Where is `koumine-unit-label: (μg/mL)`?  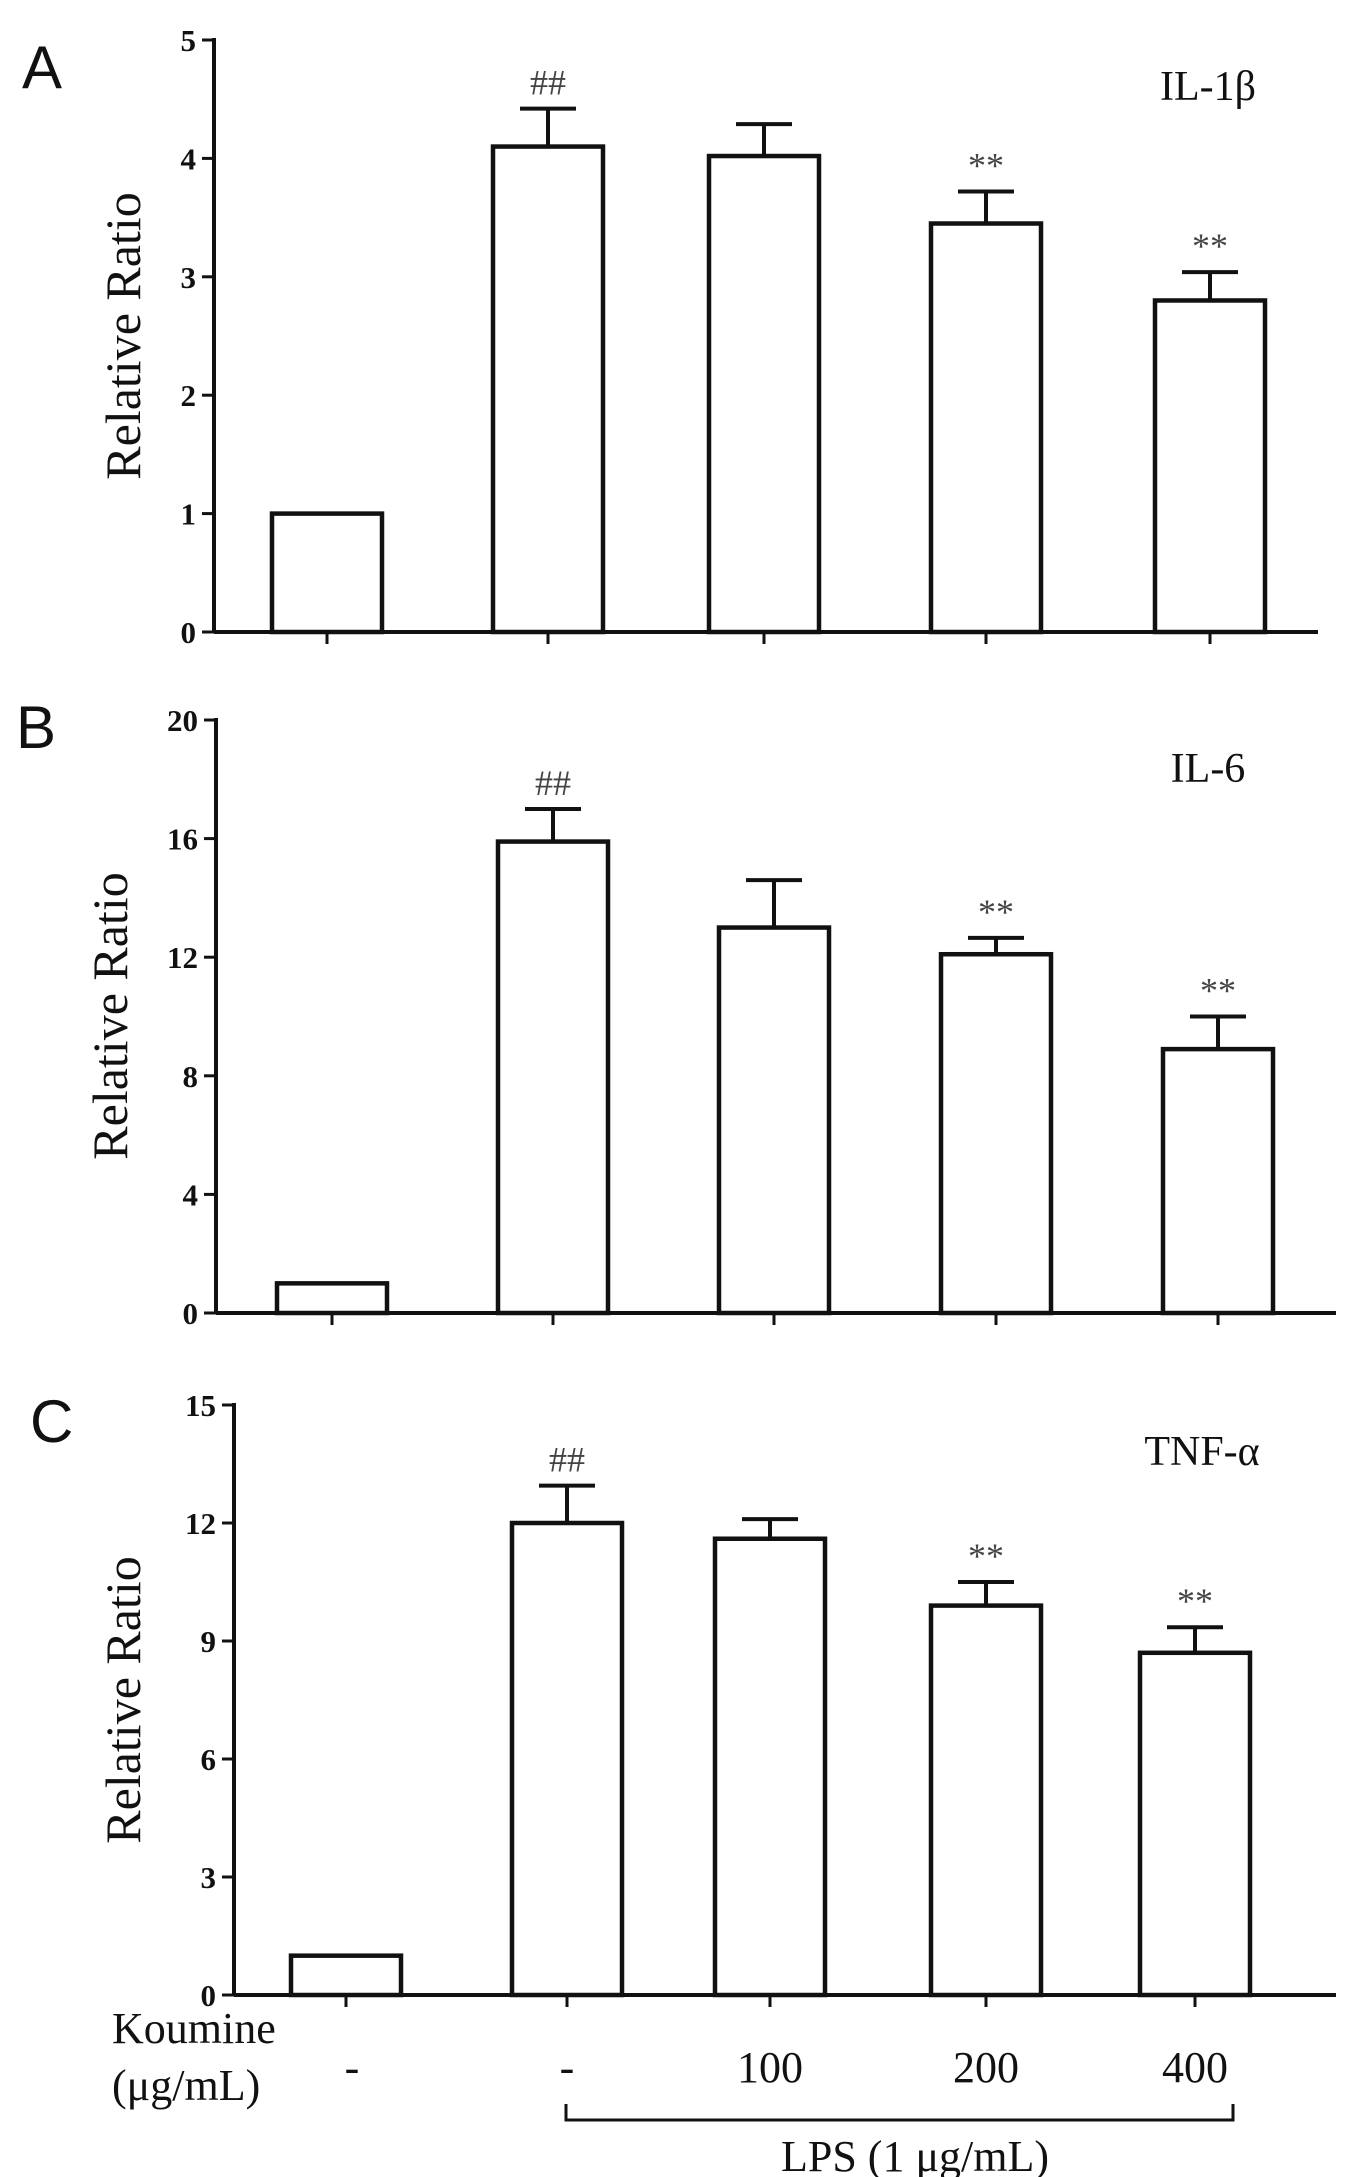
koumine-unit-label: (μg/mL) is located at coordinates (186, 2085).